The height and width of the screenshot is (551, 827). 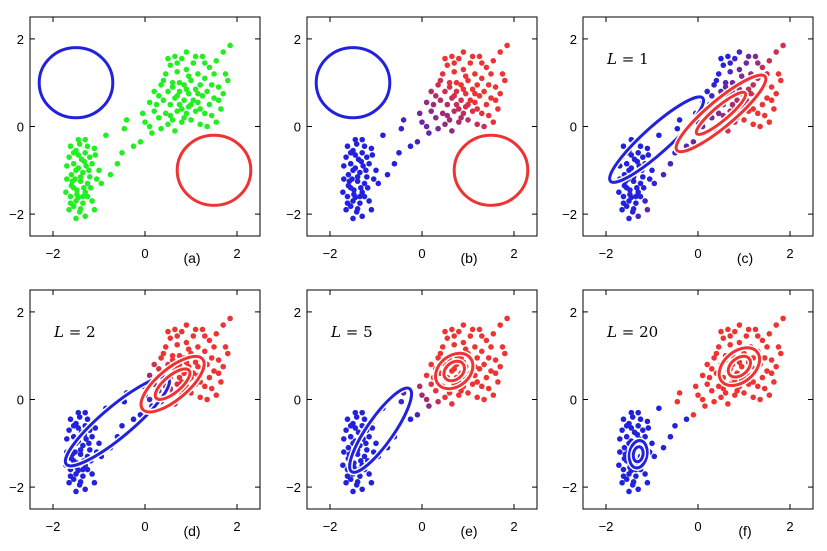 What do you see at coordinates (297, 312) in the screenshot?
I see `y-tick-label: 2` at bounding box center [297, 312].